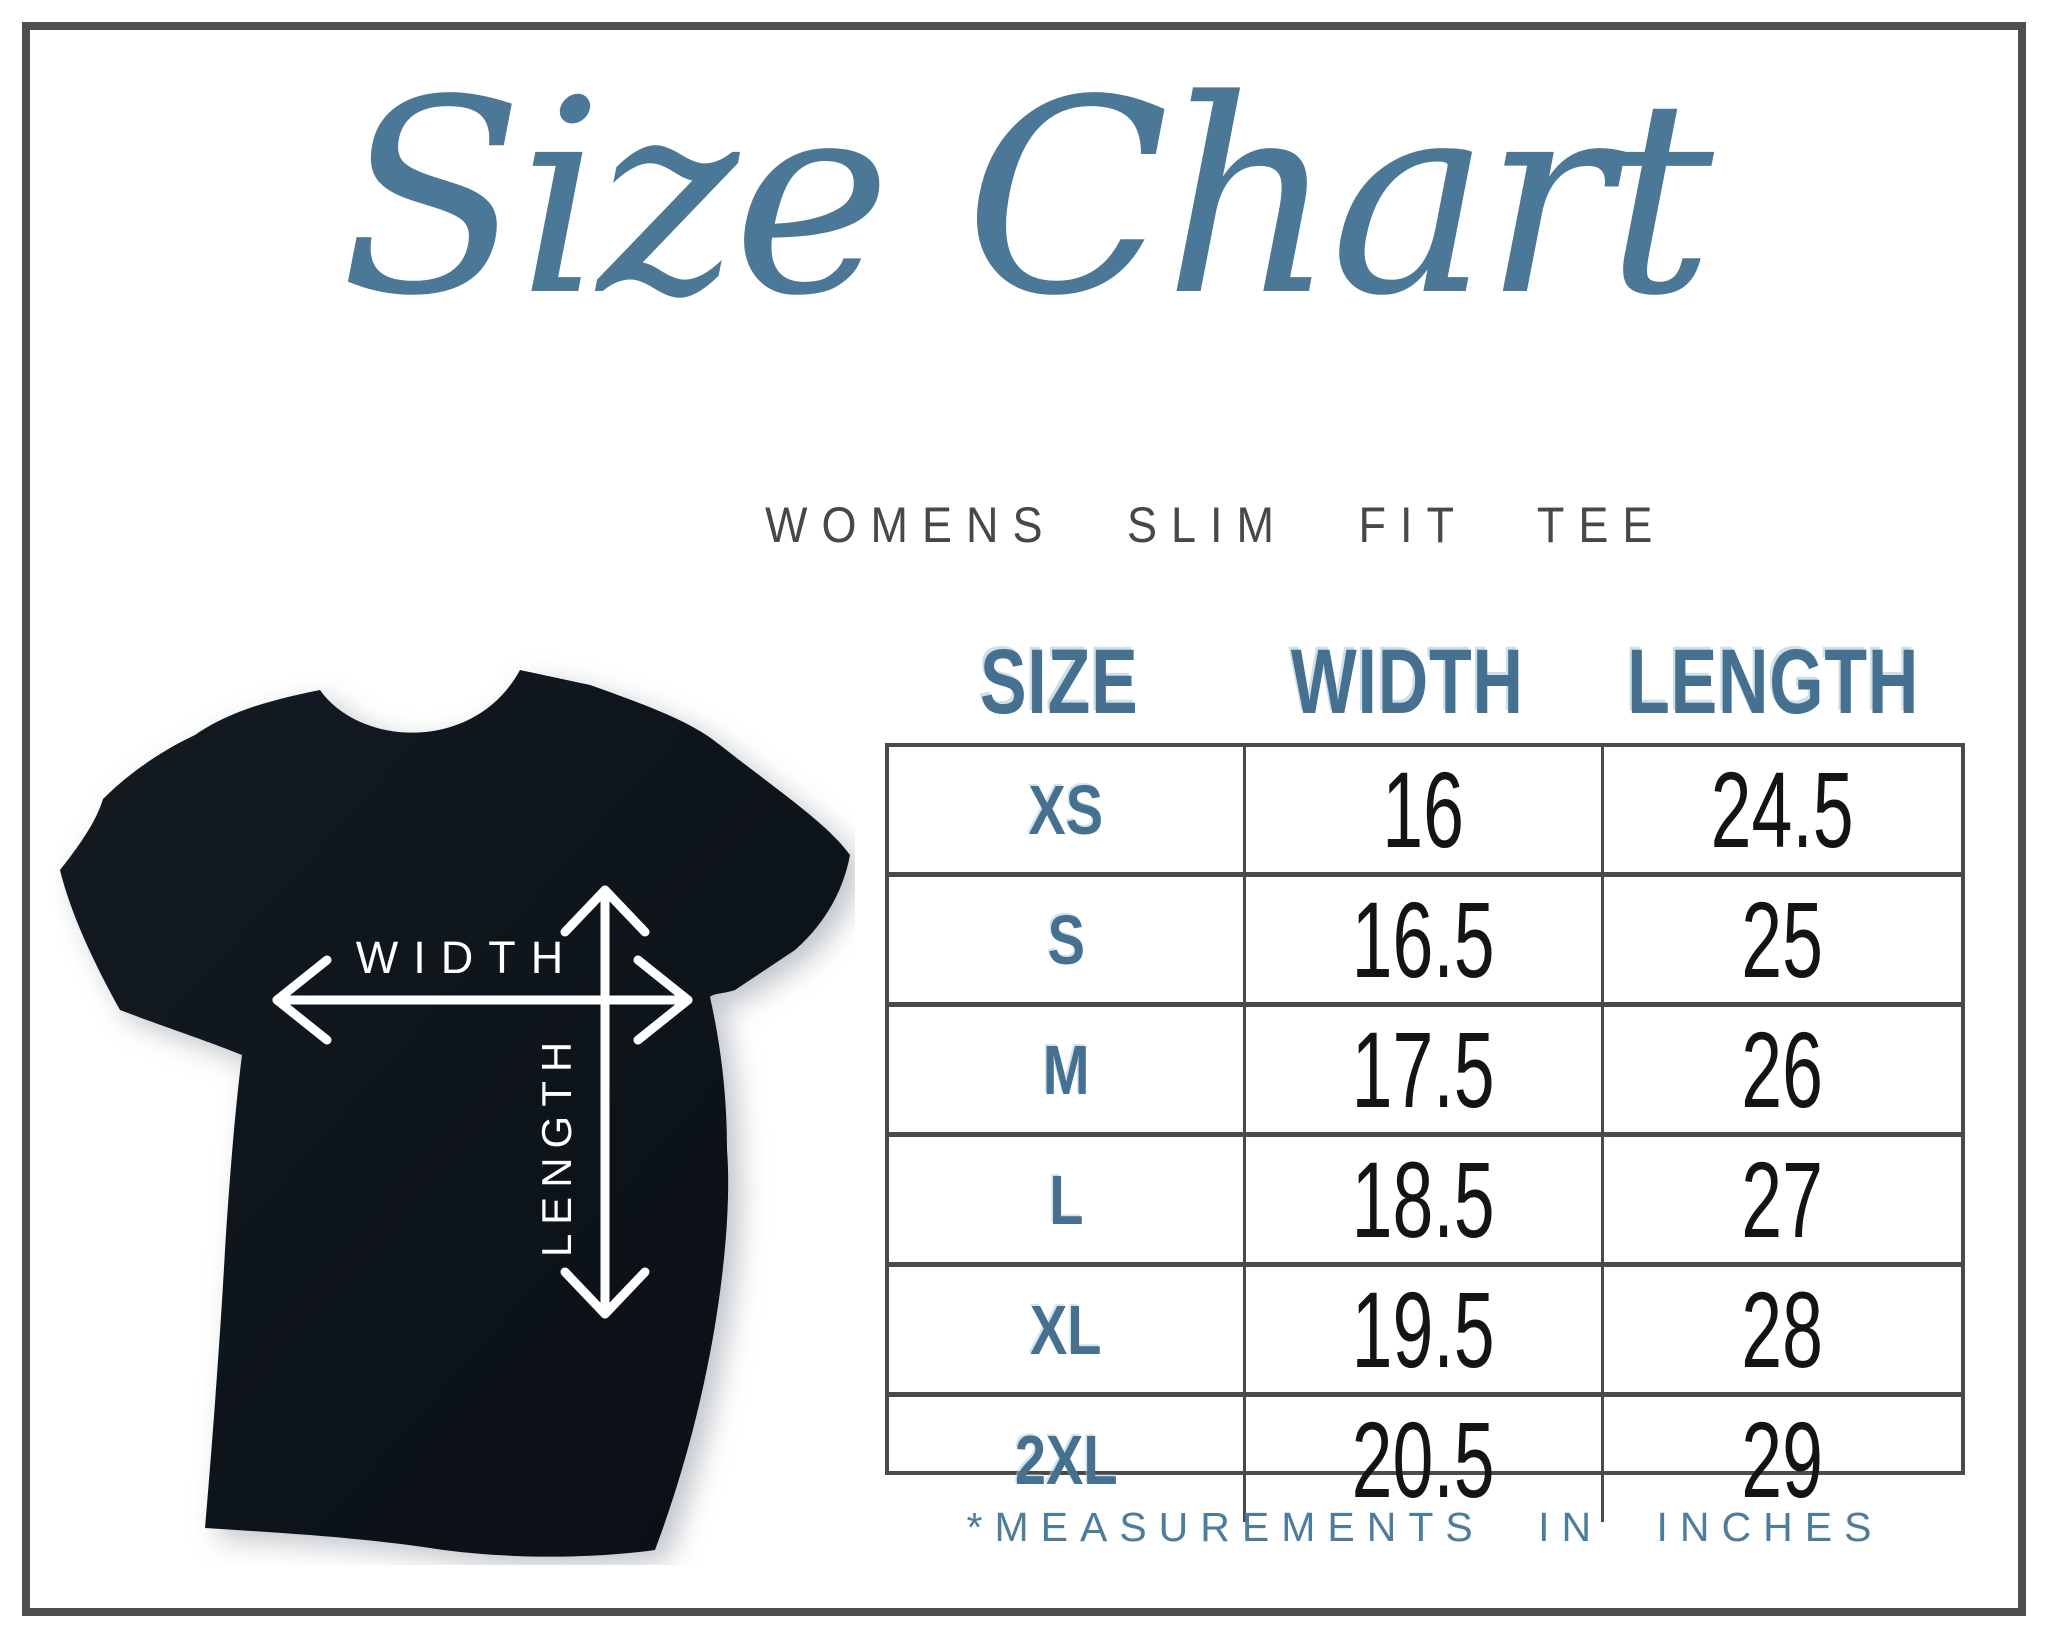  What do you see at coordinates (1782, 942) in the screenshot?
I see `length-cell-s: 25` at bounding box center [1782, 942].